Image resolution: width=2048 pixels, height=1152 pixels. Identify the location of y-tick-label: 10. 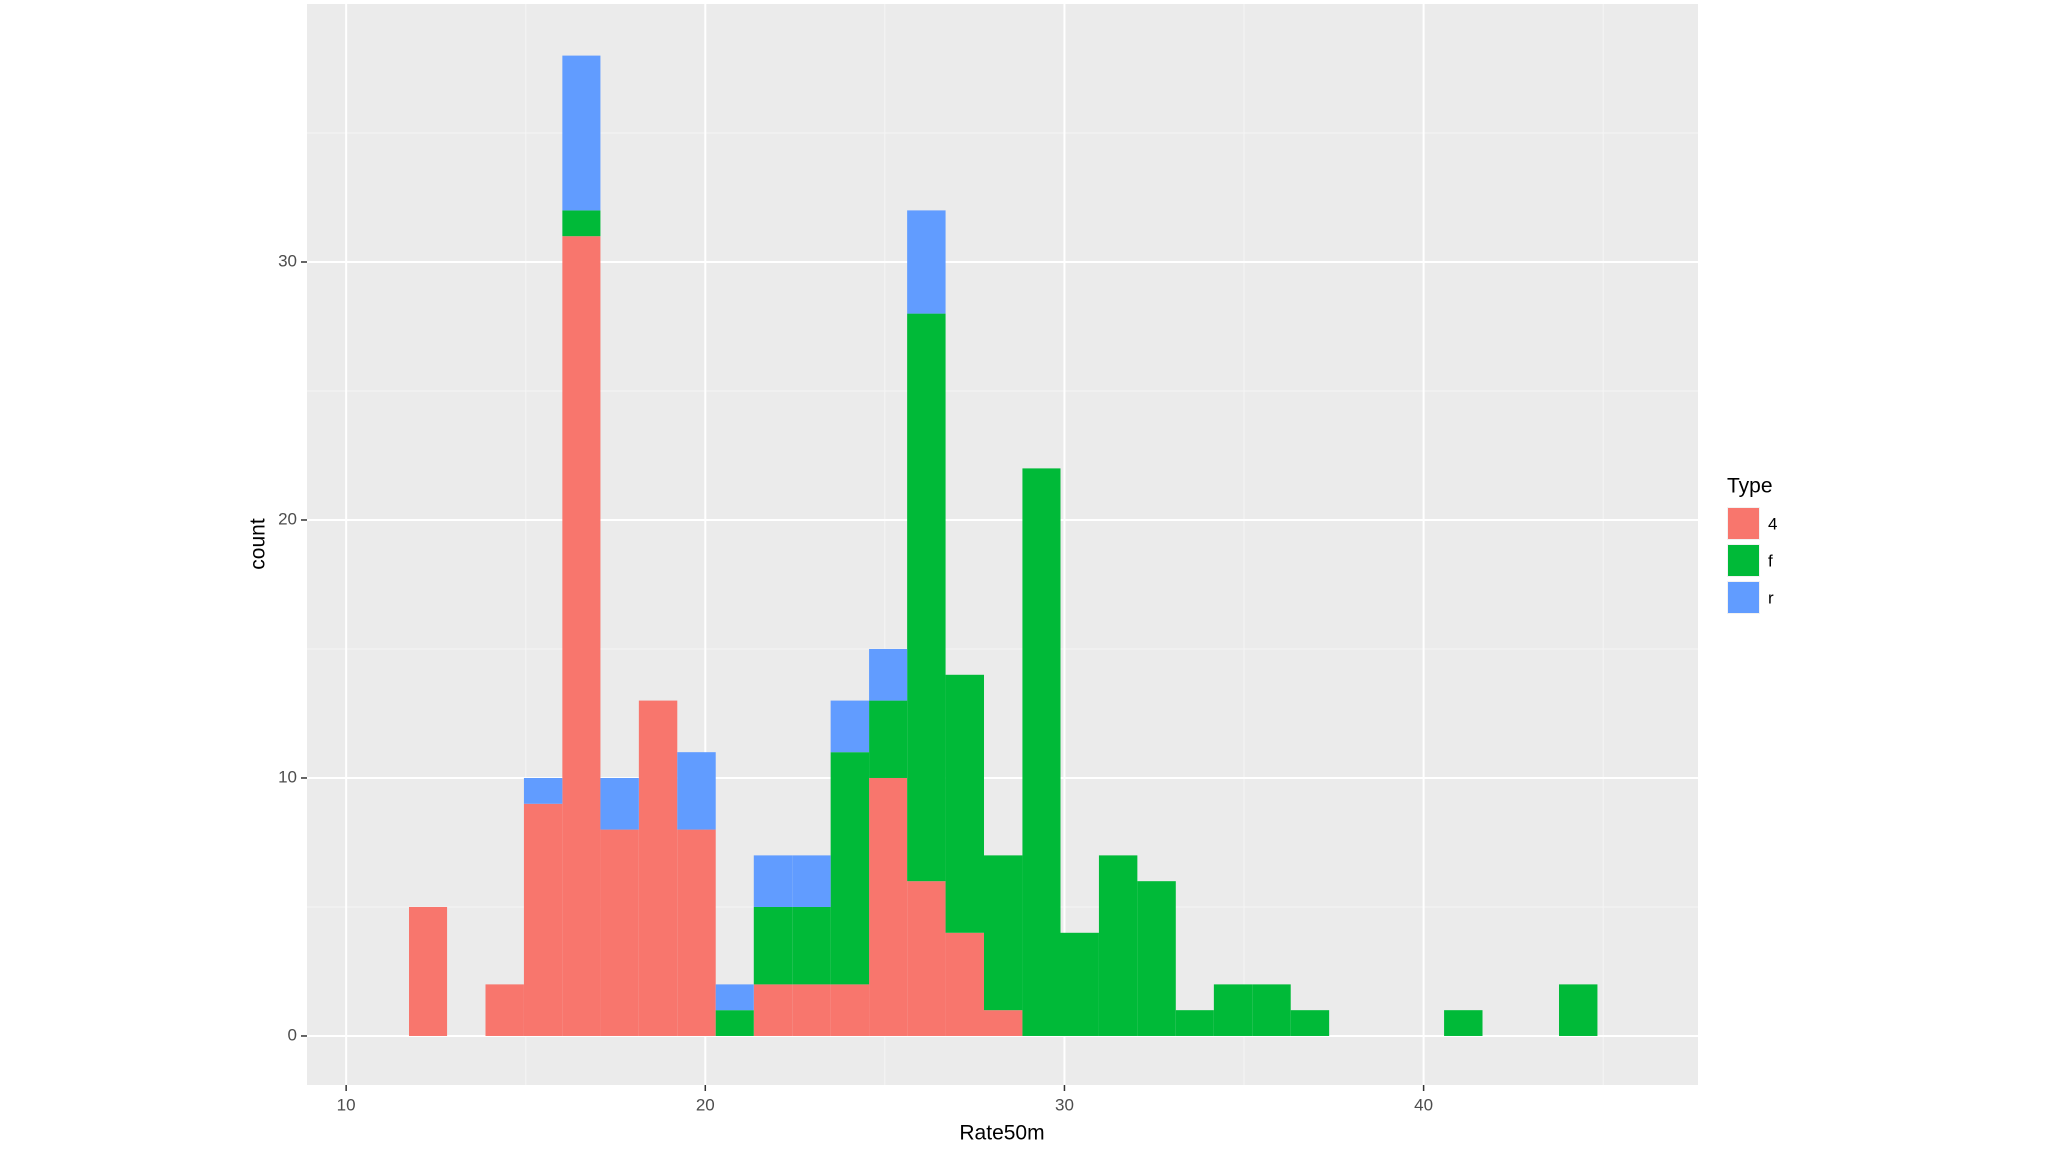
(287, 776).